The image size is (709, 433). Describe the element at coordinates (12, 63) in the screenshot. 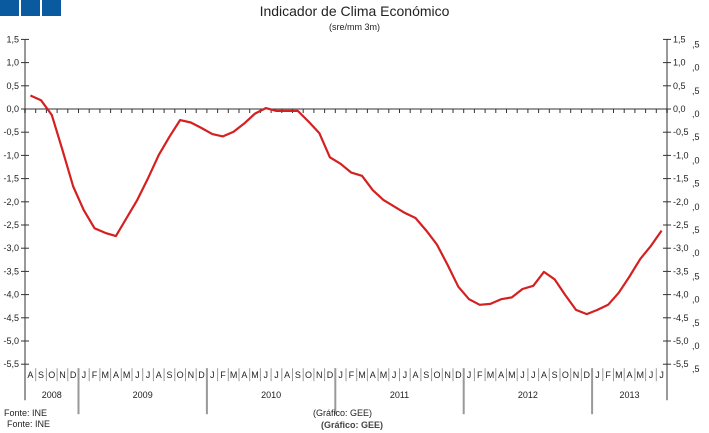

I see `y-tick-label-left: 1,0` at that location.